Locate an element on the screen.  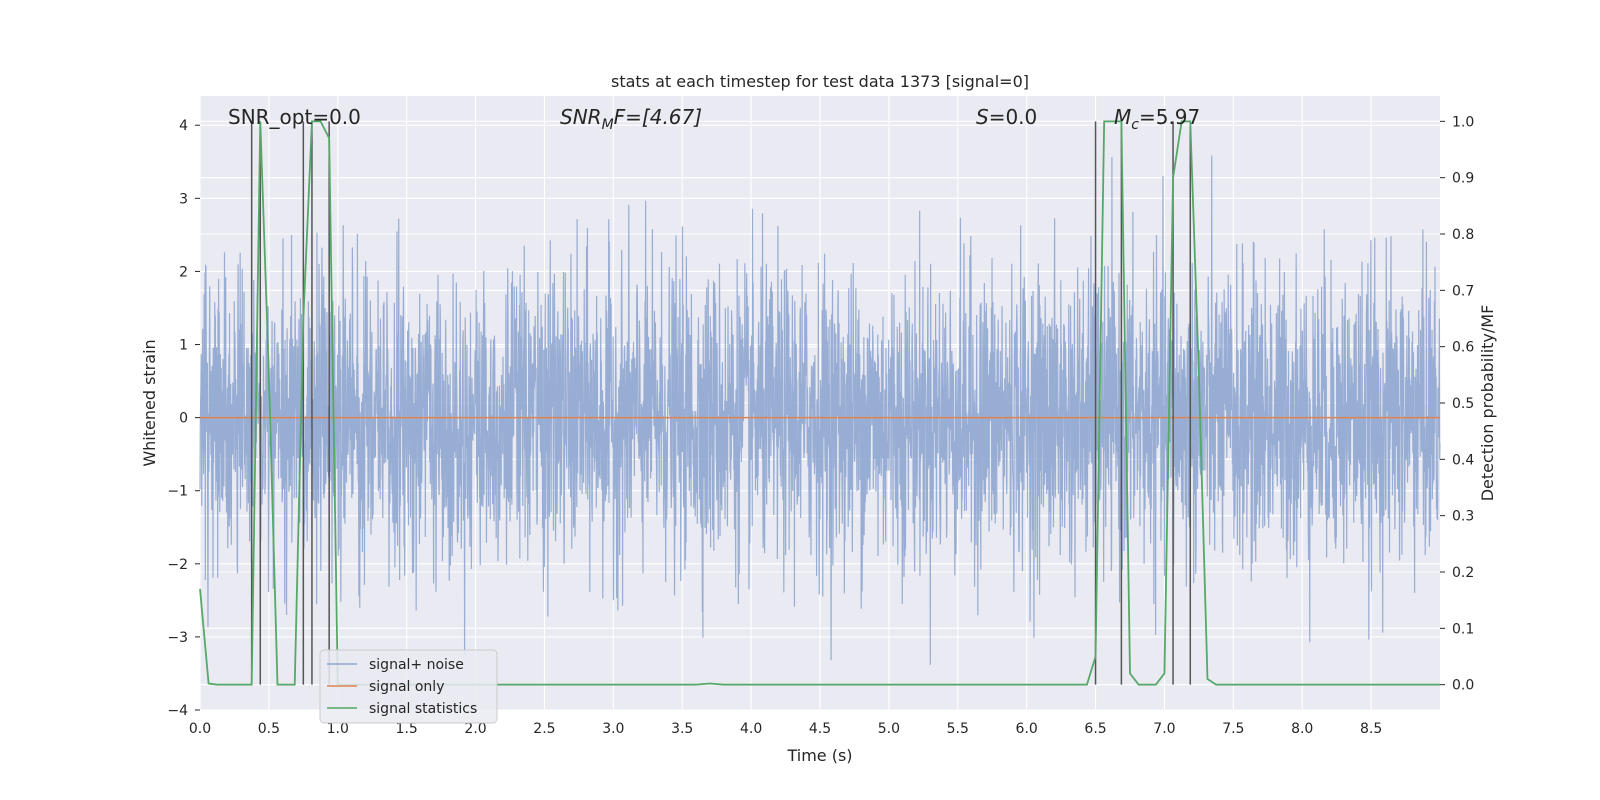
y-tick-label: −4 is located at coordinates (177, 711).